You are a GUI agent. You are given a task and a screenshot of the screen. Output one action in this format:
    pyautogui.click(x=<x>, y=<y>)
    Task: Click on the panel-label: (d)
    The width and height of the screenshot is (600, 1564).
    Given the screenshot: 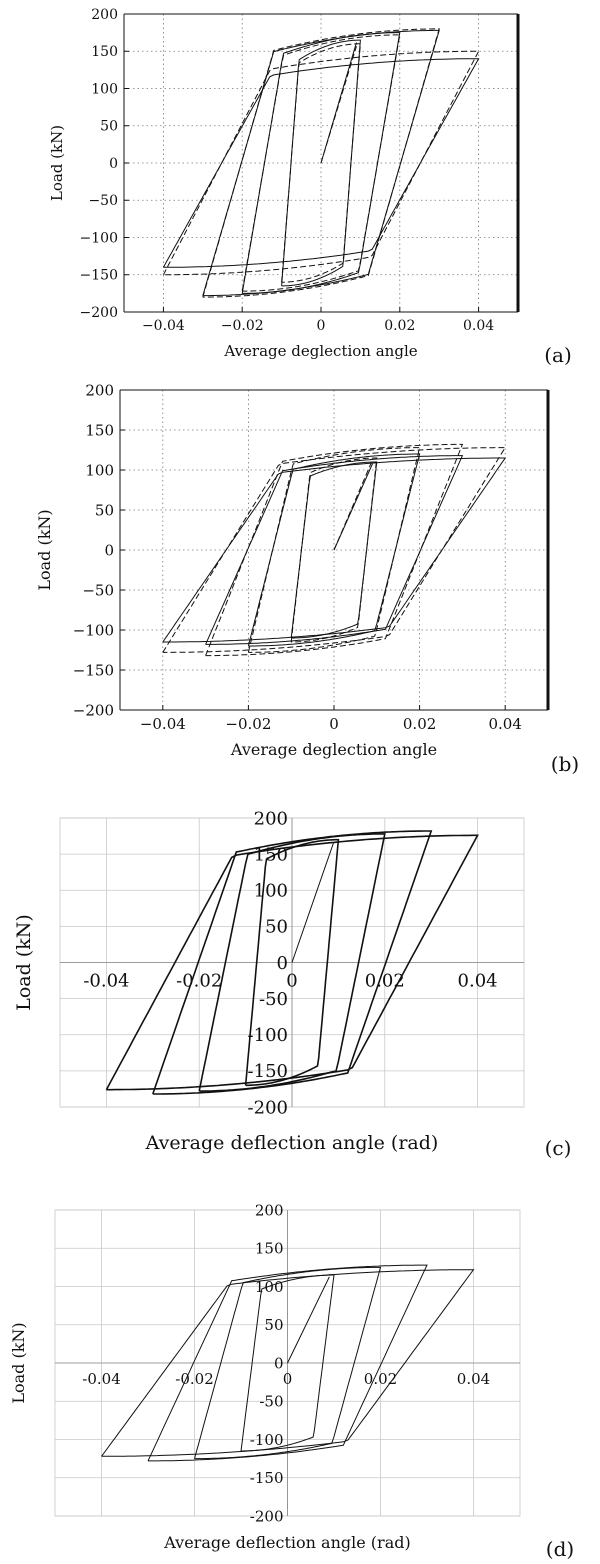 What is the action you would take?
    pyautogui.click(x=560, y=1549)
    